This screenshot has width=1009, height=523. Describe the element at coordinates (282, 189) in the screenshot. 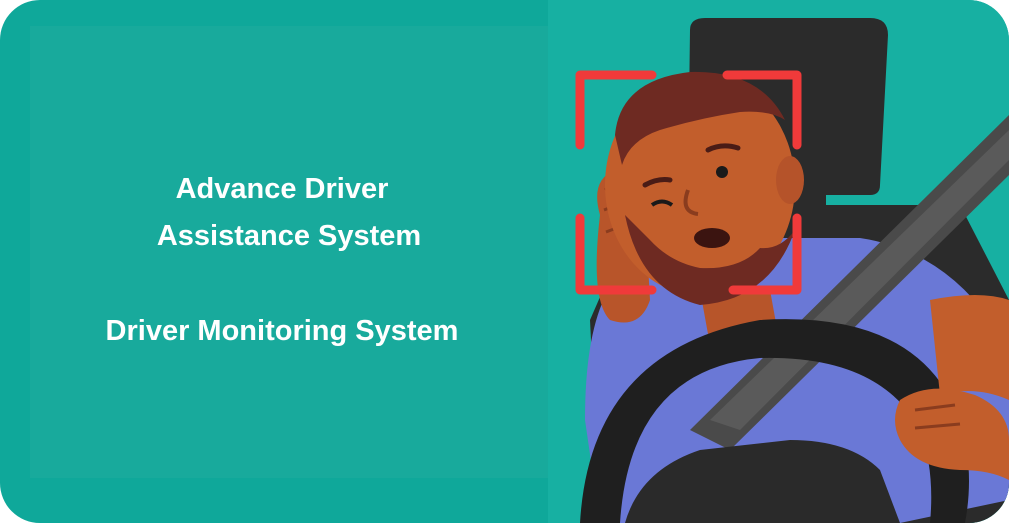

I see `title-line-1: Advance Driver` at that location.